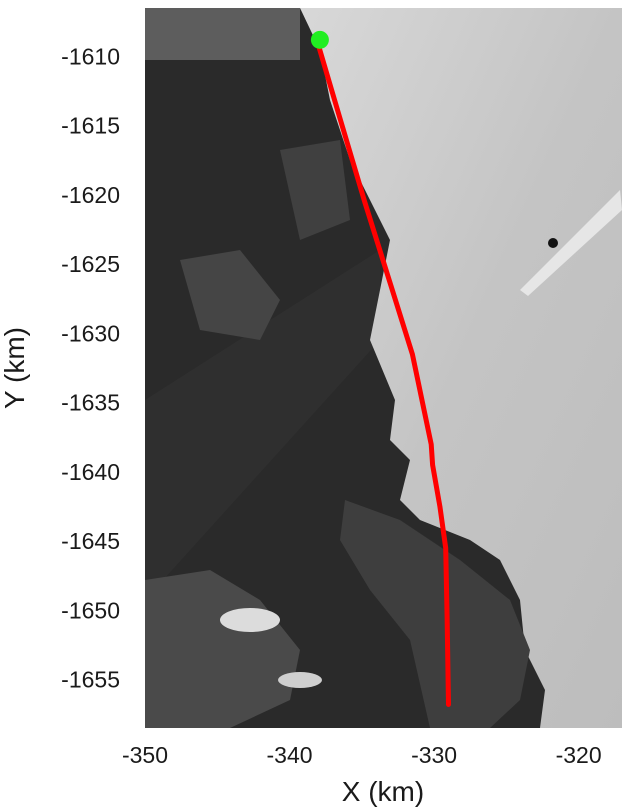 This screenshot has height=812, width=622. What do you see at coordinates (90, 264) in the screenshot?
I see `y-tick-label: -1625` at bounding box center [90, 264].